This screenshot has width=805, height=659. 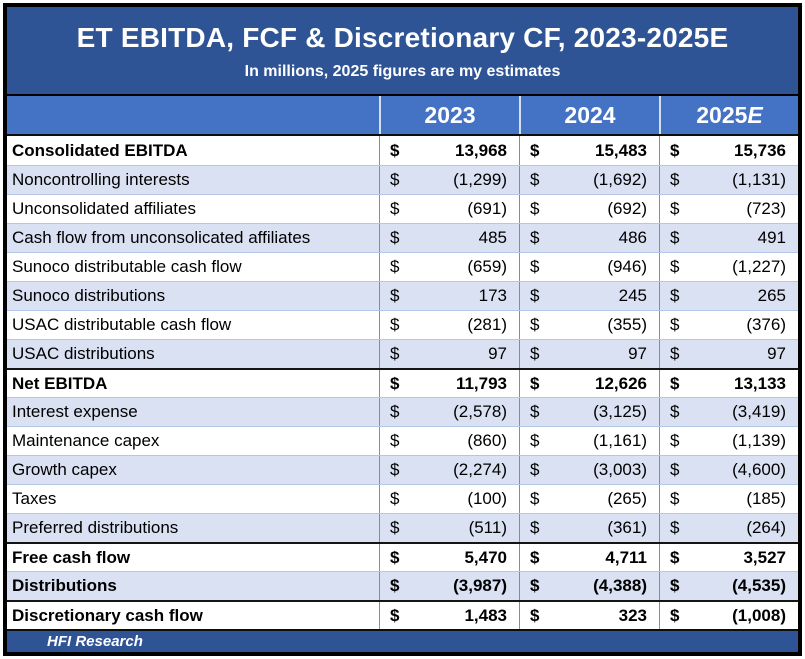 What do you see at coordinates (449, 412) in the screenshot?
I see `value-cell-2023: $ (2,578)` at bounding box center [449, 412].